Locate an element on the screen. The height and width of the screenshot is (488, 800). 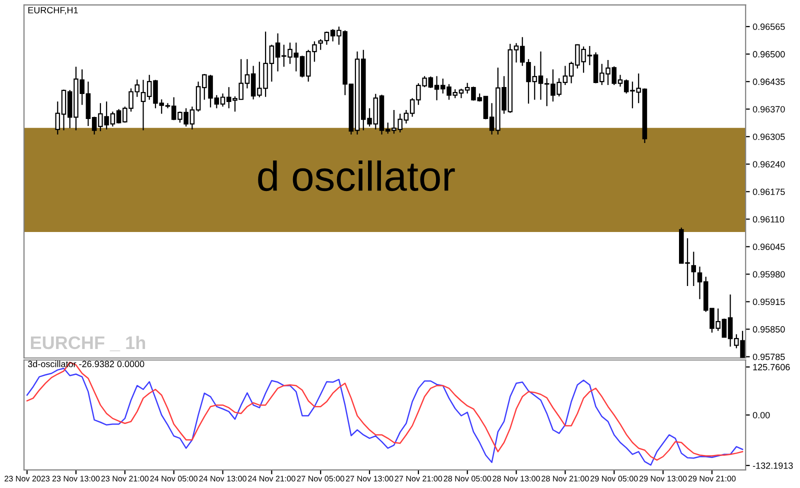
x-tick-label: 24 Nov 13:00 is located at coordinates (222, 479).